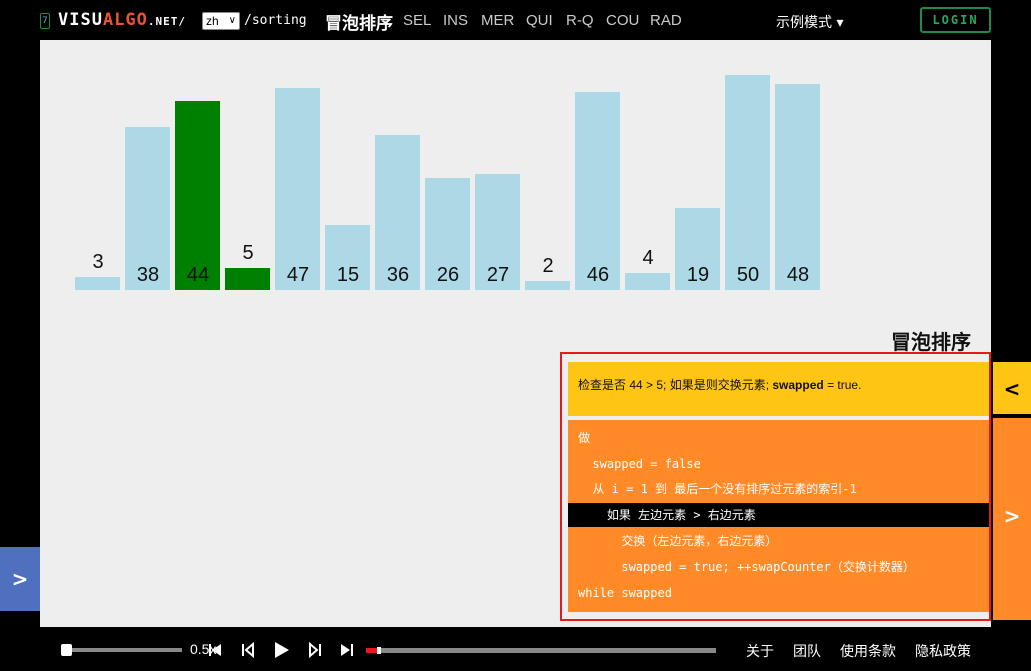 The image size is (1031, 671). What do you see at coordinates (248, 650) in the screenshot?
I see `step-backward-icon` at bounding box center [248, 650].